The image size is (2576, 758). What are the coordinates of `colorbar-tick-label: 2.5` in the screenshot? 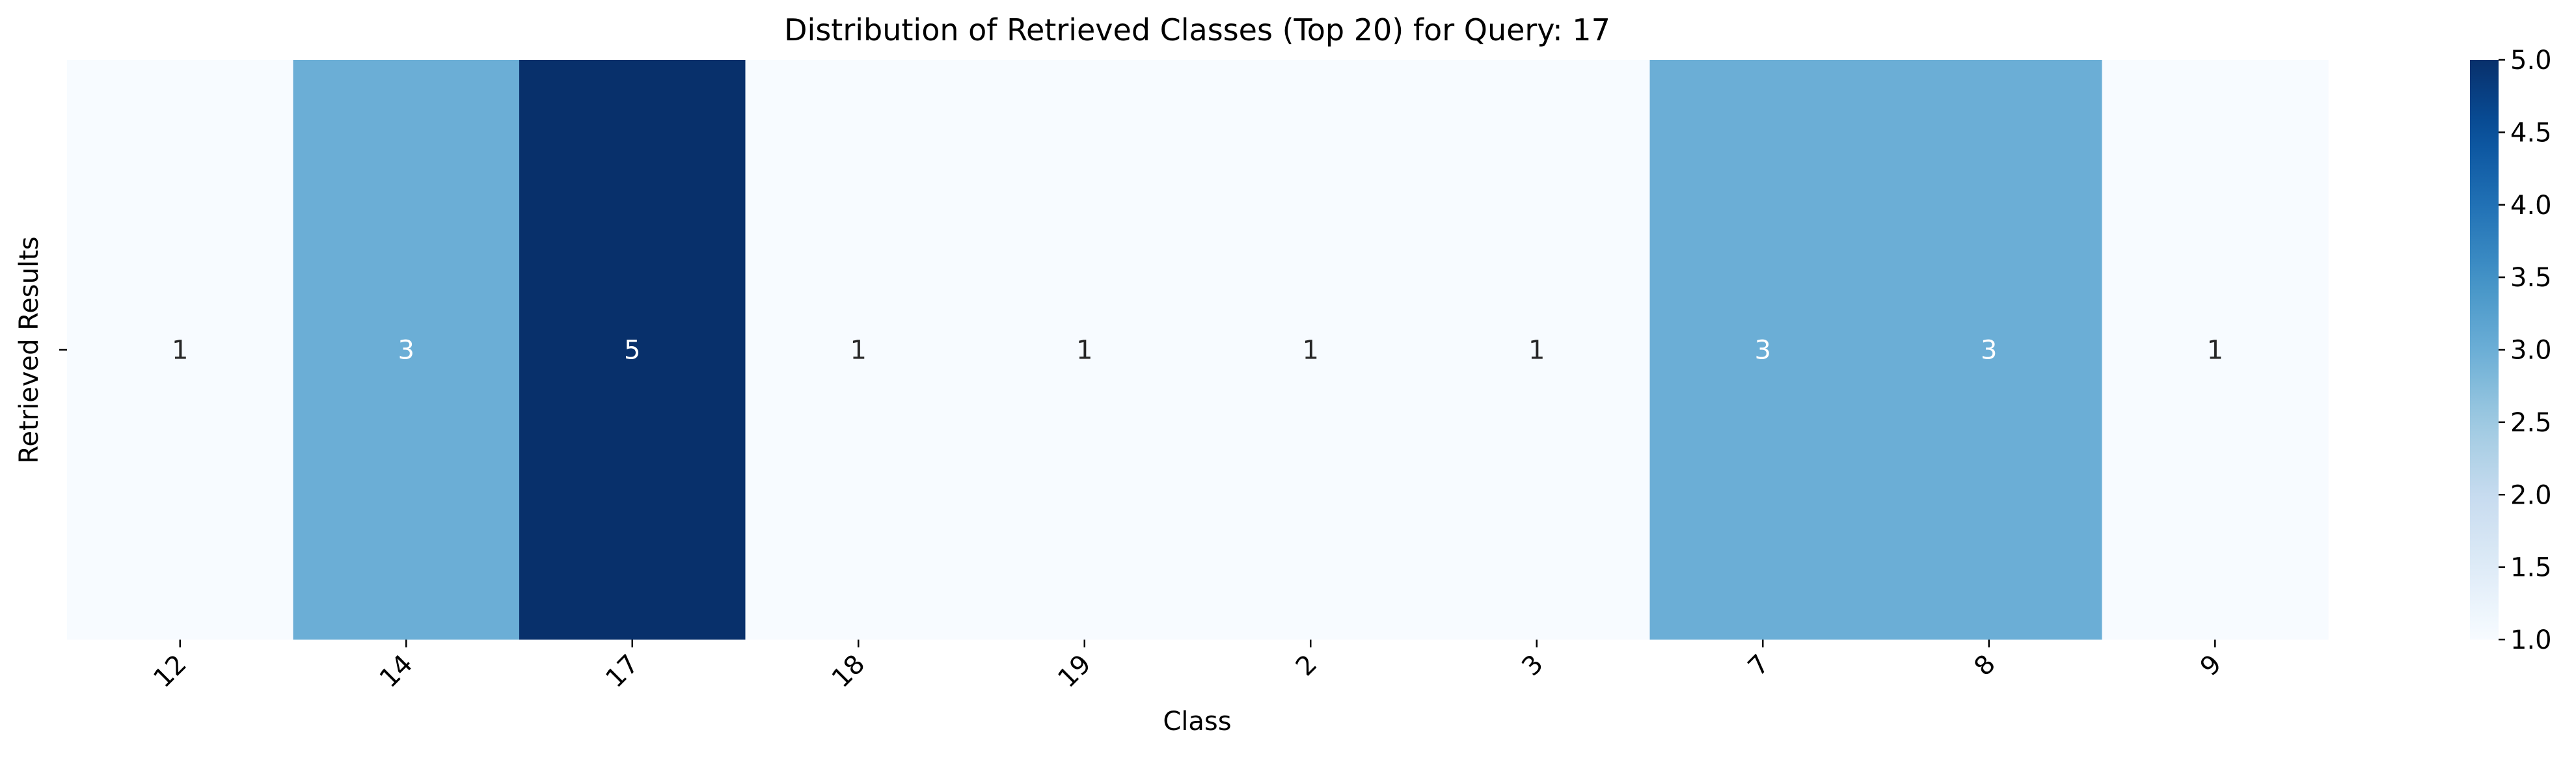 It's located at (2531, 423).